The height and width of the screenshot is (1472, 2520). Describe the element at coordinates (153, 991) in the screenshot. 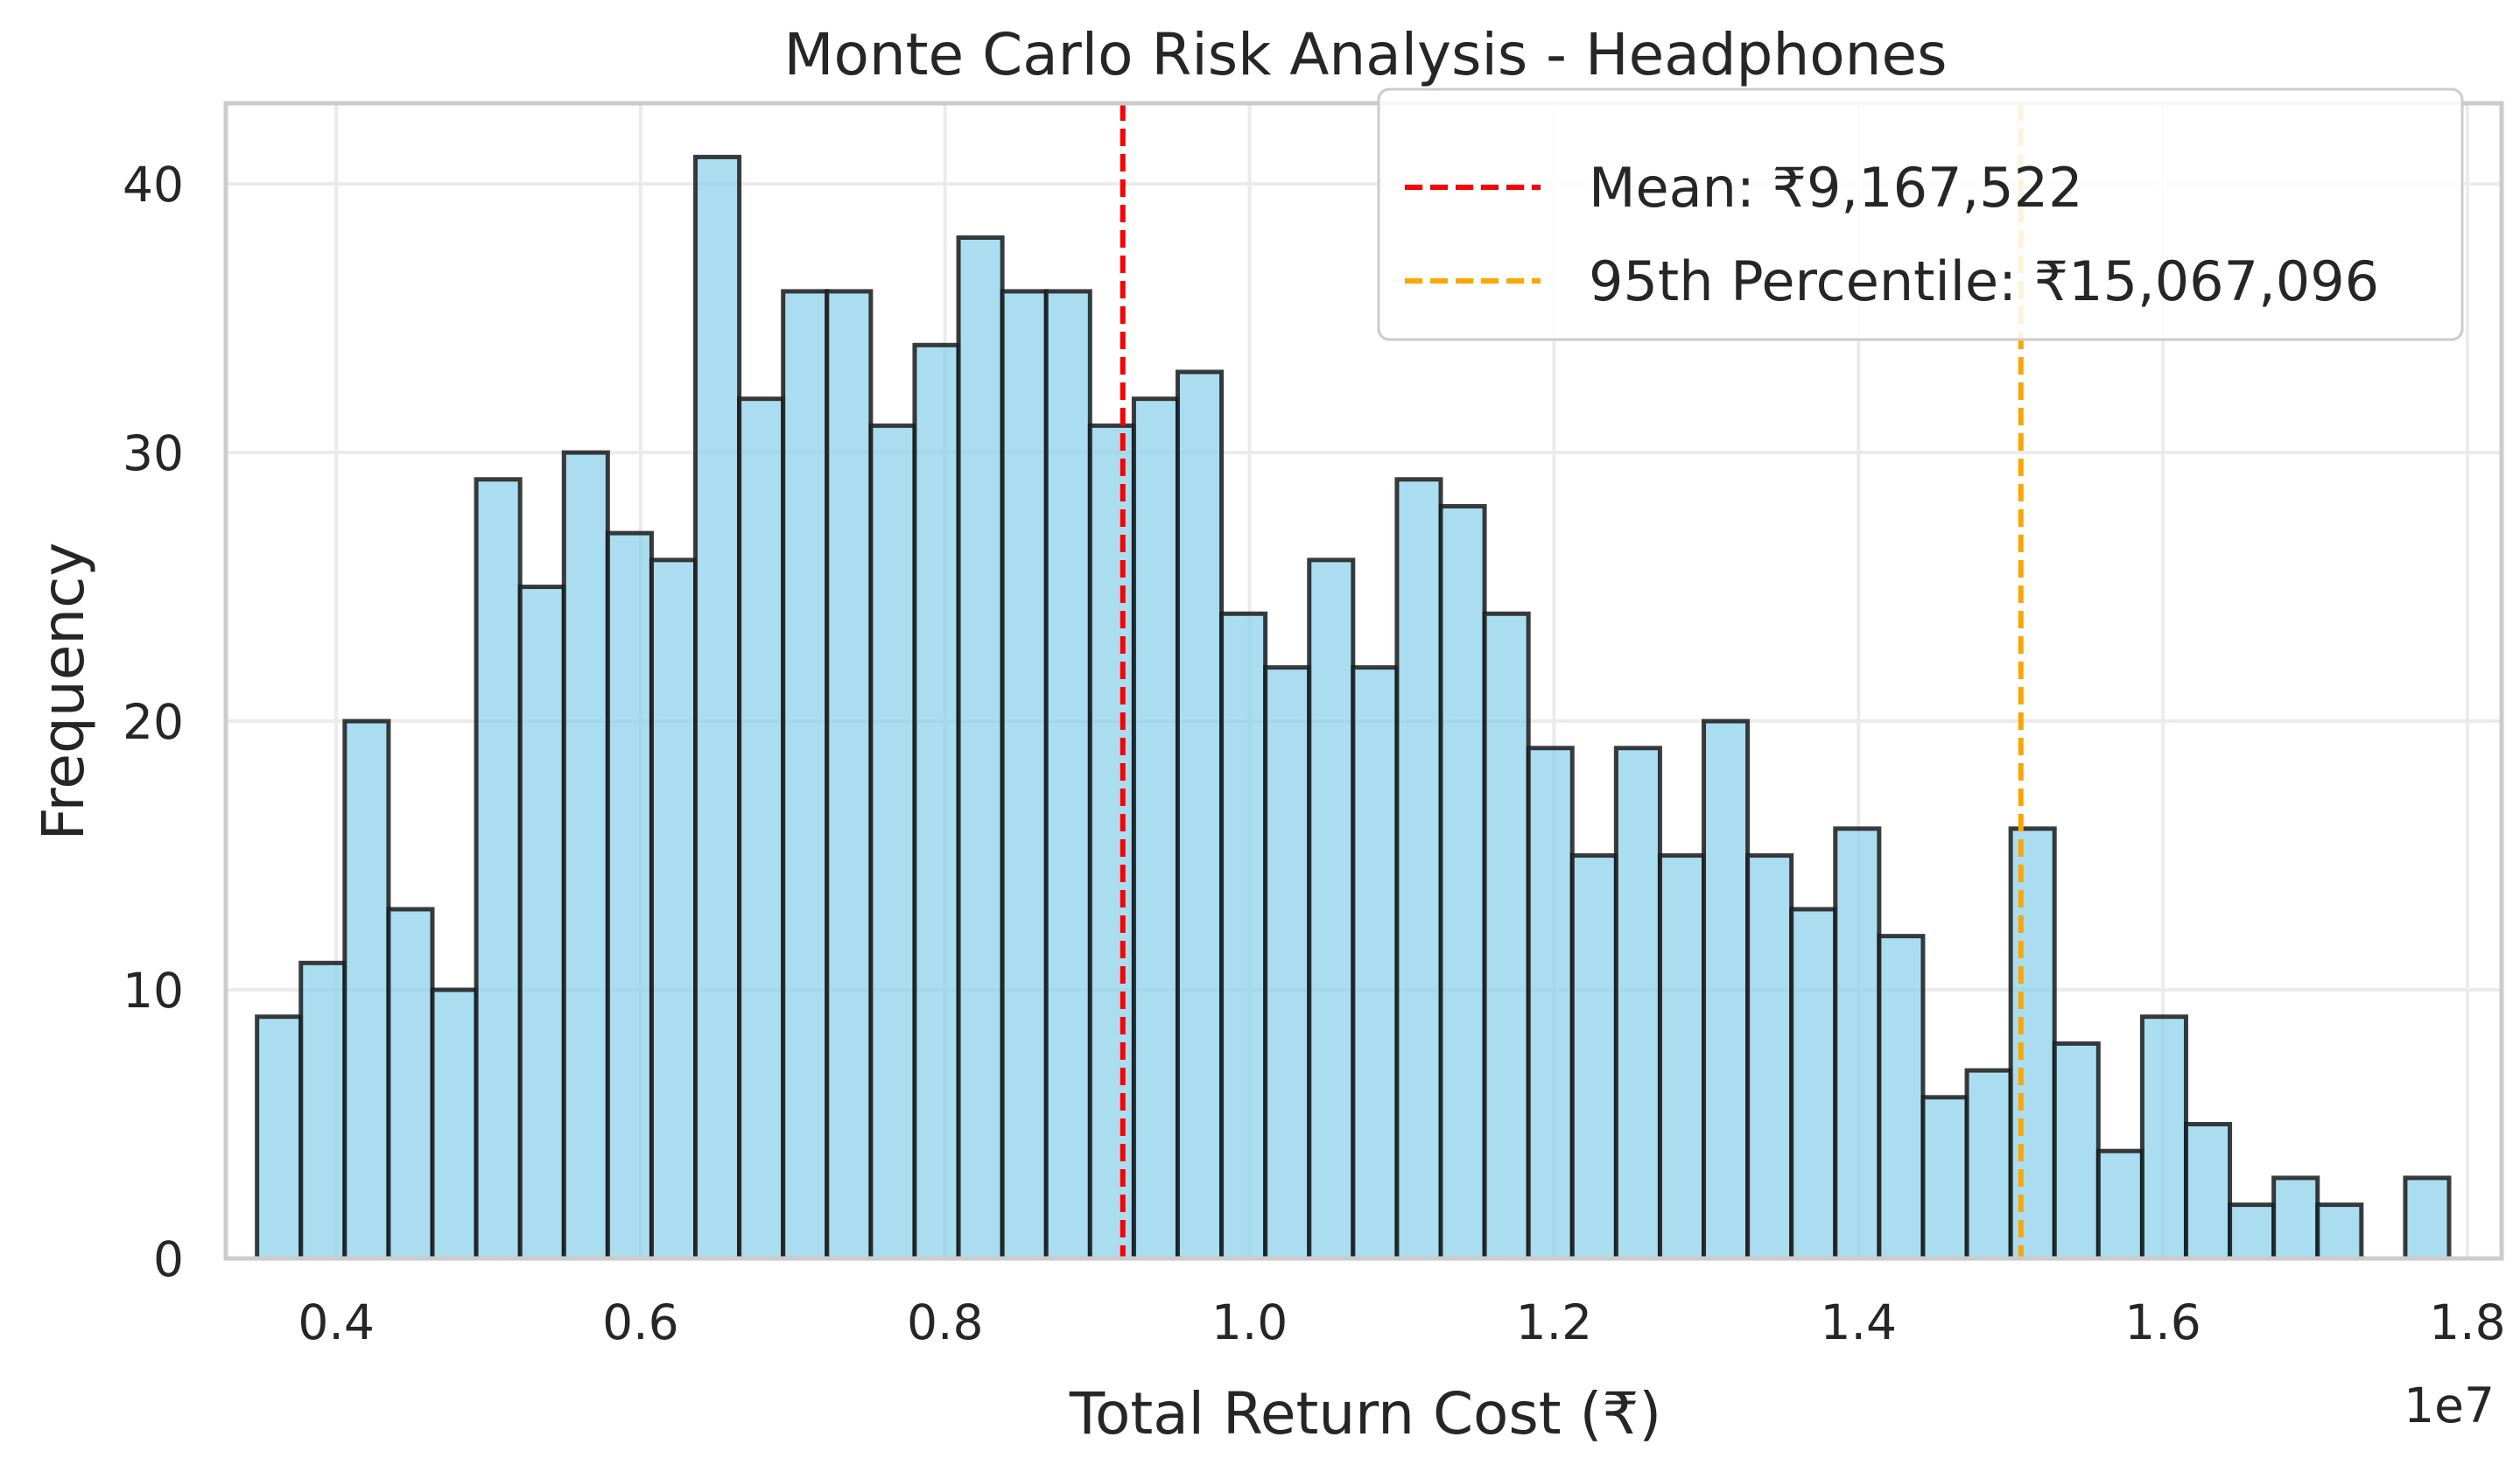

I see `y-tick-label: 10` at that location.